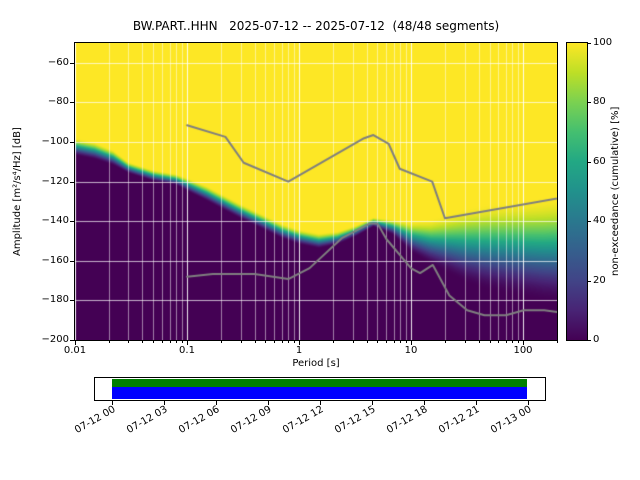  Describe the element at coordinates (187, 350) in the screenshot. I see `x-tick-label: 0.1` at that location.